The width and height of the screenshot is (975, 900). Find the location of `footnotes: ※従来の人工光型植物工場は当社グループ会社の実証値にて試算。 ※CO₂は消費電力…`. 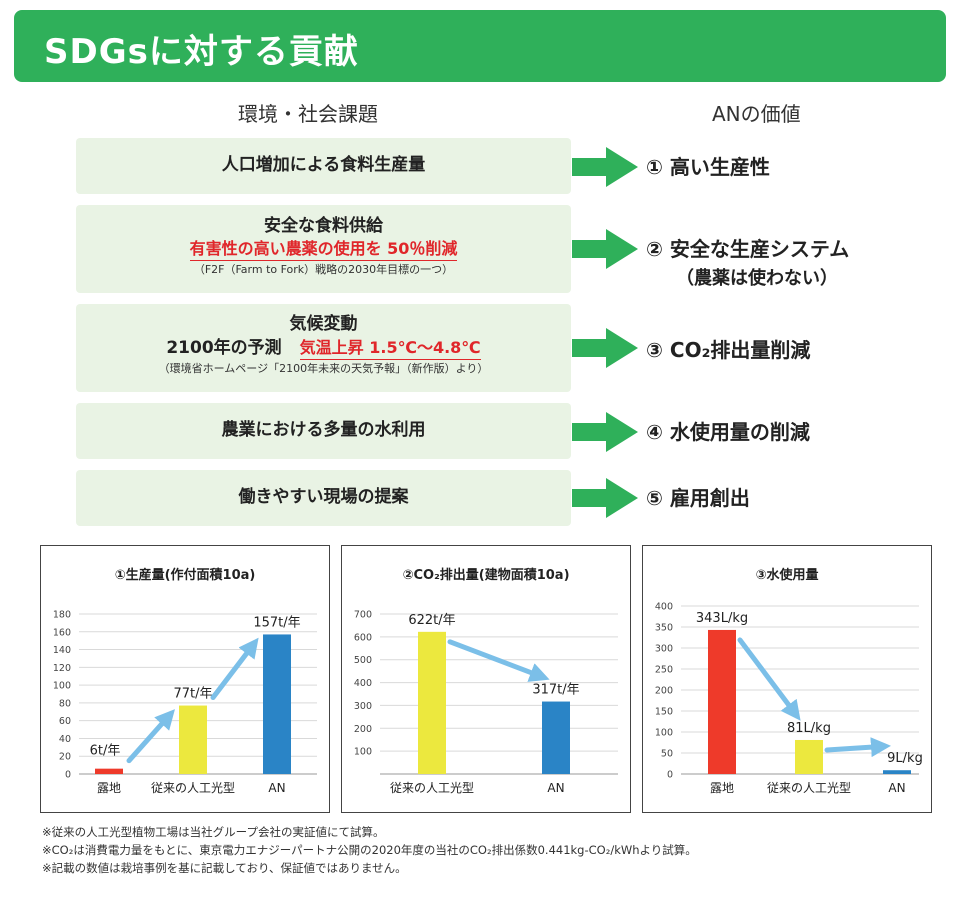

footnotes: ※従来の人工光型植物工場は当社グループ会社の実証値にて試算。 ※CO₂は消費電力… is located at coordinates (369, 850).